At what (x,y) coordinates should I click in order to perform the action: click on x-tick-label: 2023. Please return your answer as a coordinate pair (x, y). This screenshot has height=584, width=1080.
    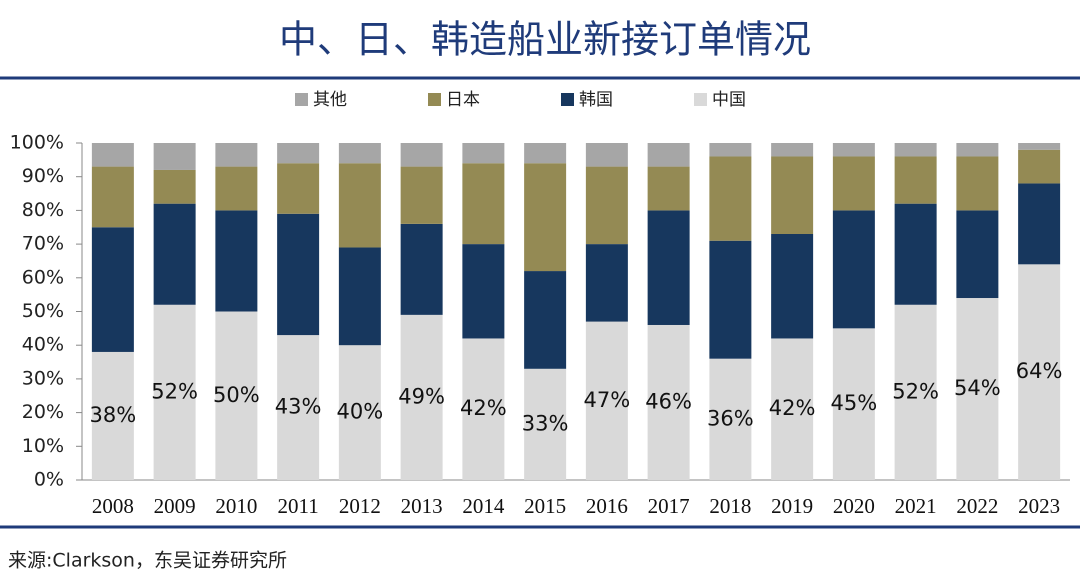
    Looking at the image, I should click on (1039, 506).